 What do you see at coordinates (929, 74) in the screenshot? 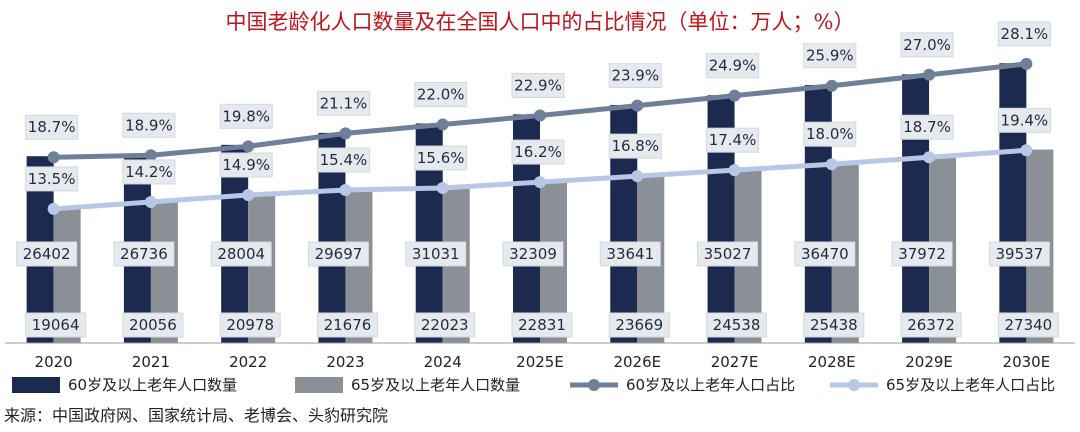
I see `point-60plus-2029E` at bounding box center [929, 74].